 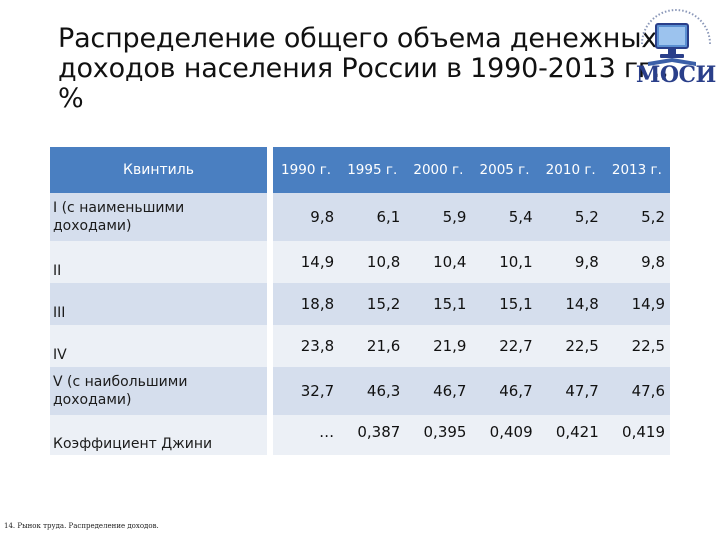 I want to click on table-cell: 21,6, so click(x=372, y=346).